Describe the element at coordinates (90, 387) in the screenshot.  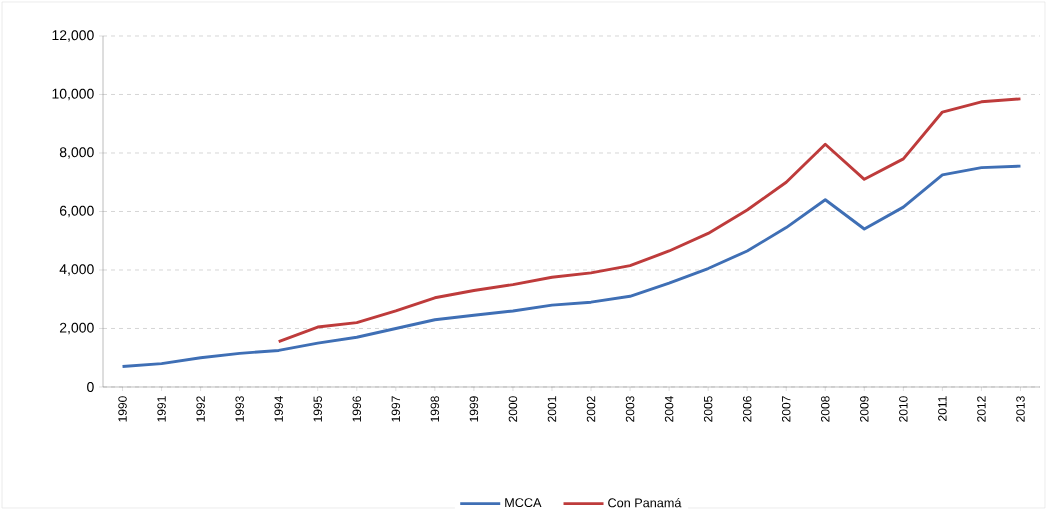
I see `y-tick-label: 0` at that location.